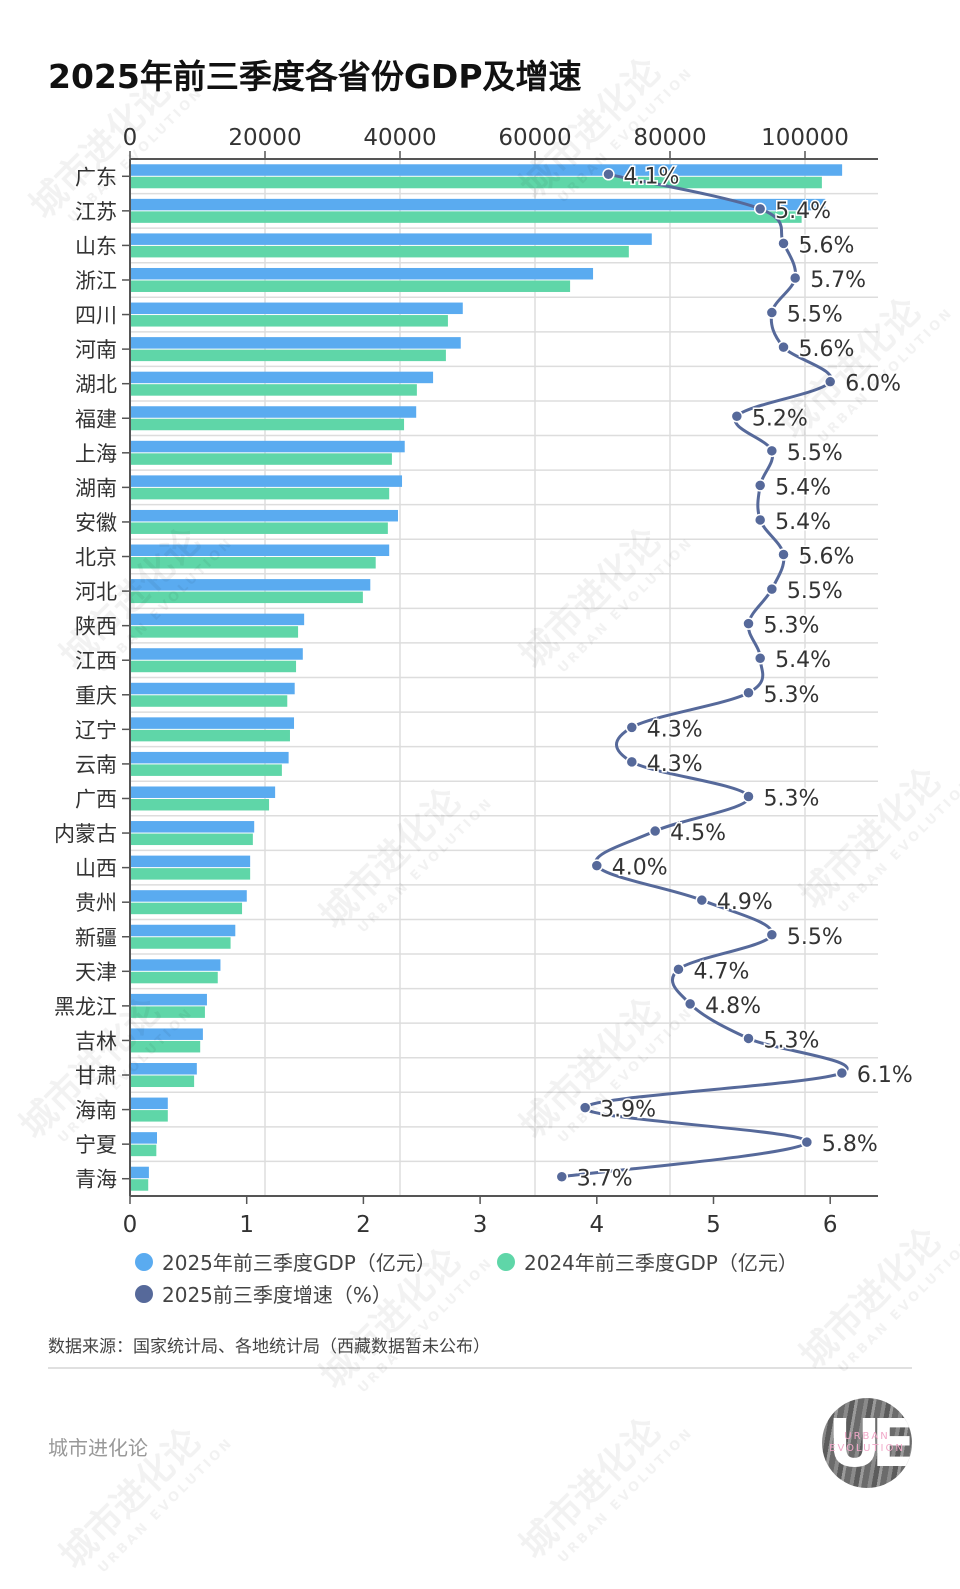 The width and height of the screenshot is (960, 1589). I want to click on category-label: 福建, so click(96, 419).